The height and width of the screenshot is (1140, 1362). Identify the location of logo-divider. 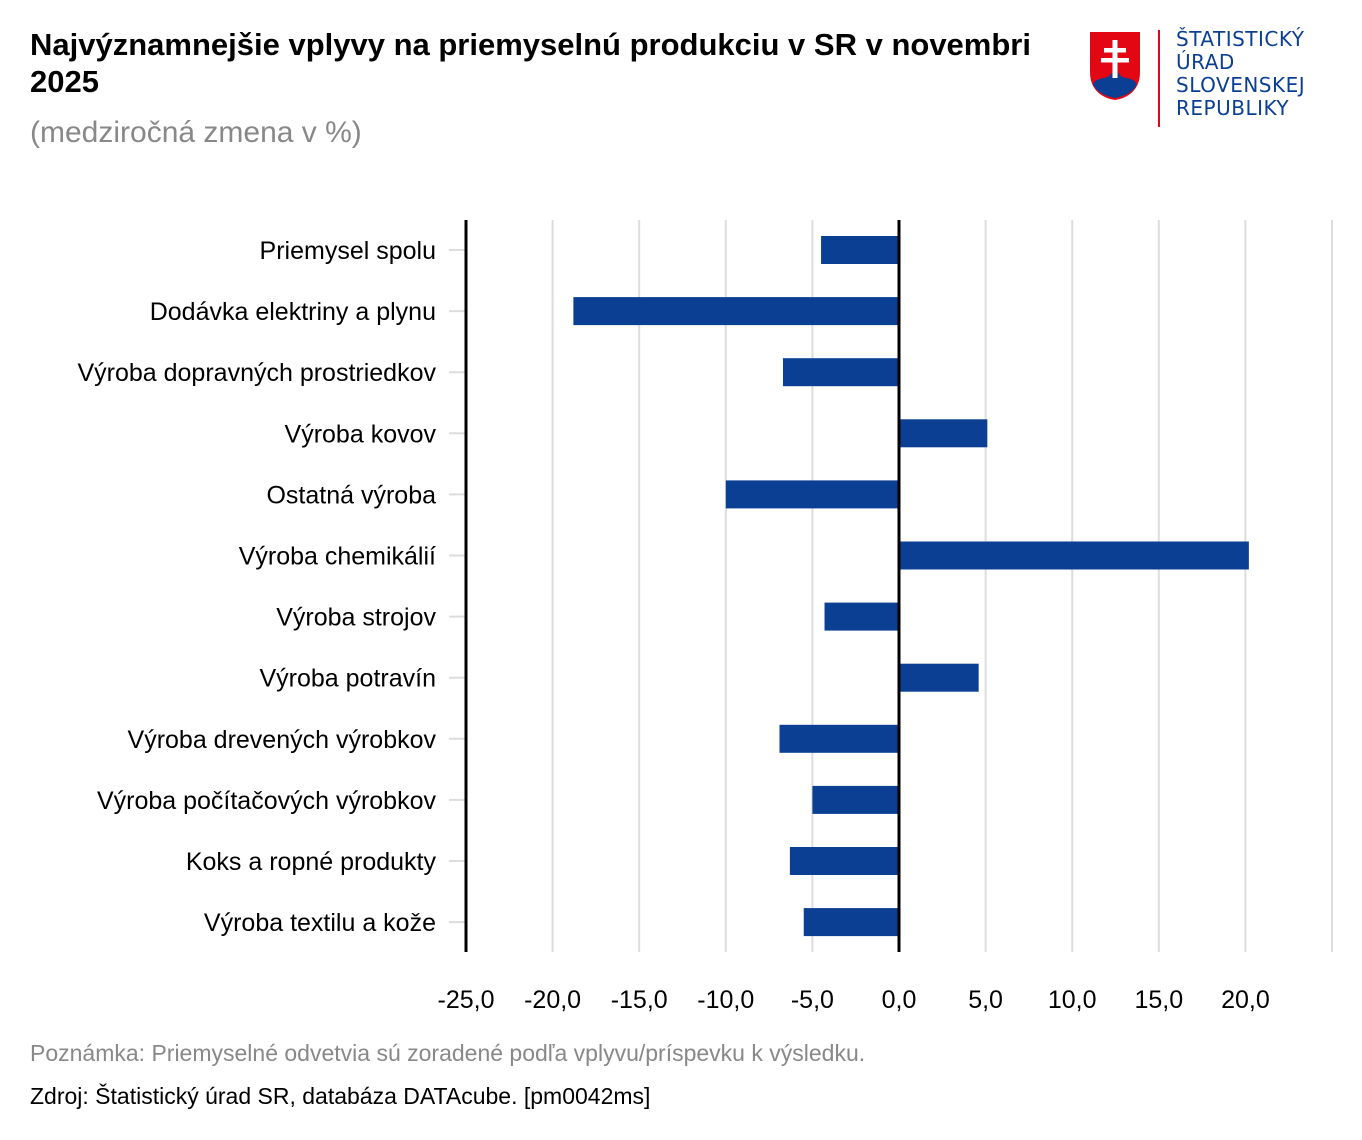
(1159, 78).